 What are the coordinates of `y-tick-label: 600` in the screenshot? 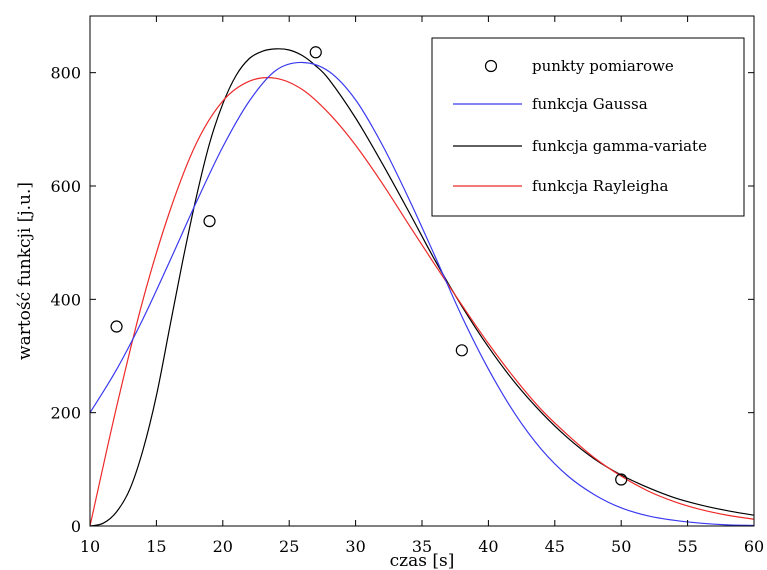 It's located at (65, 186).